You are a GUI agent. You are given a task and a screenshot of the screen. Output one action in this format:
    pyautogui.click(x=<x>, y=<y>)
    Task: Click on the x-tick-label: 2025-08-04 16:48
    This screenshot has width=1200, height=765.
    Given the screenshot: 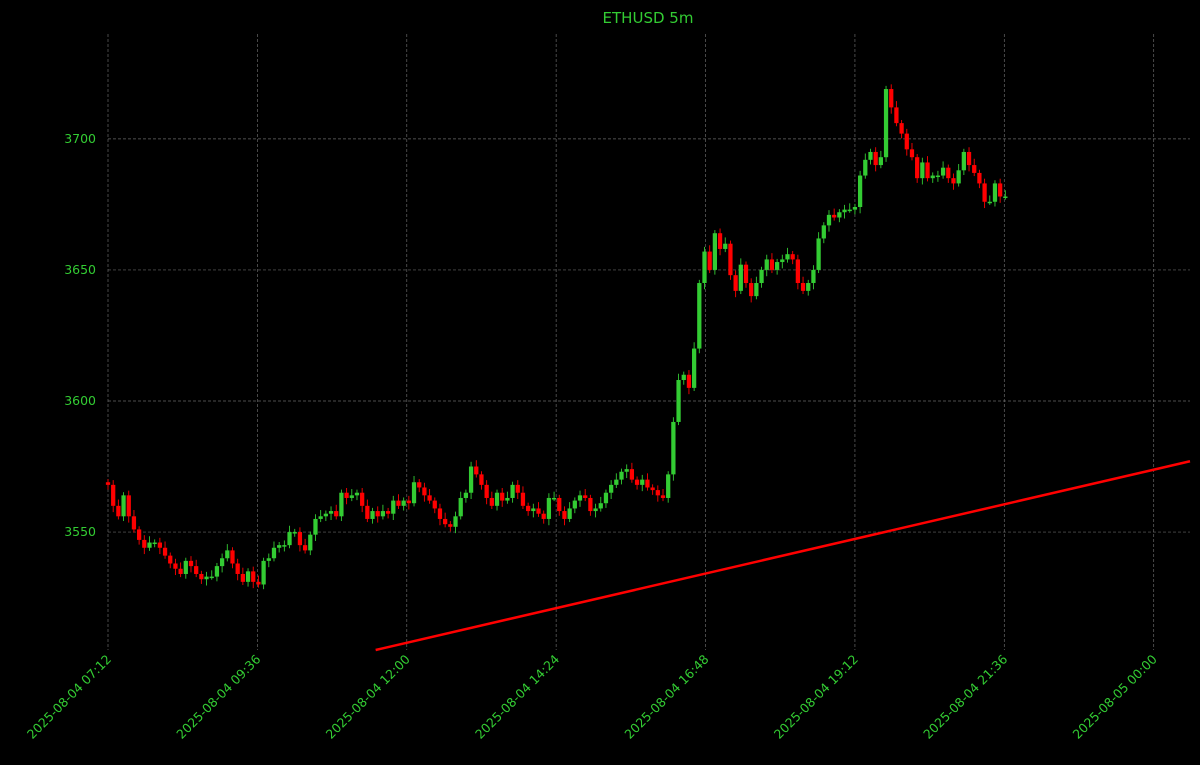 What is the action you would take?
    pyautogui.click(x=666, y=696)
    